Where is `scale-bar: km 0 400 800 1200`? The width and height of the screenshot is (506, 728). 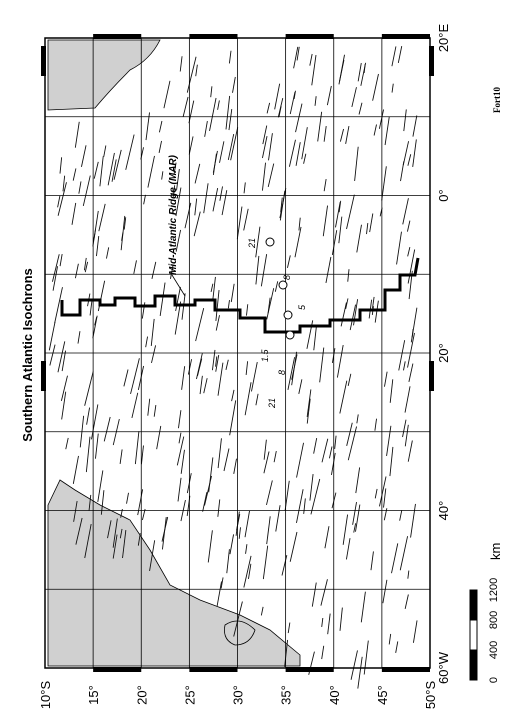
scale-bar: km 0 400 800 1200 is located at coordinates (486, 613).